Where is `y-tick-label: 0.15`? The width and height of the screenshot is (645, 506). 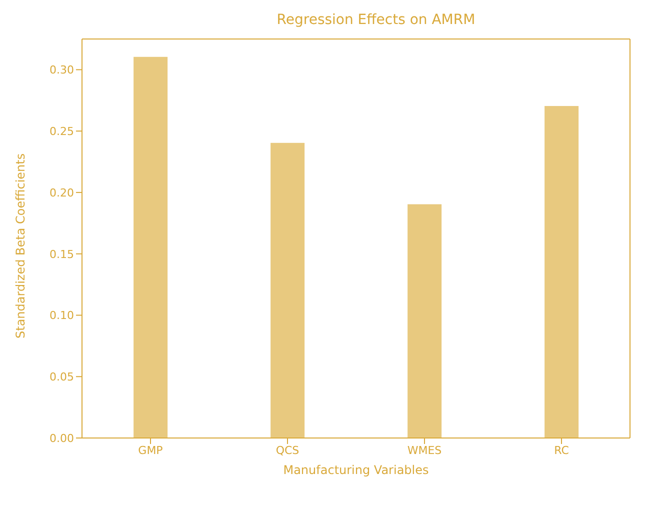
y-tick-label: 0.15 is located at coordinates (62, 254).